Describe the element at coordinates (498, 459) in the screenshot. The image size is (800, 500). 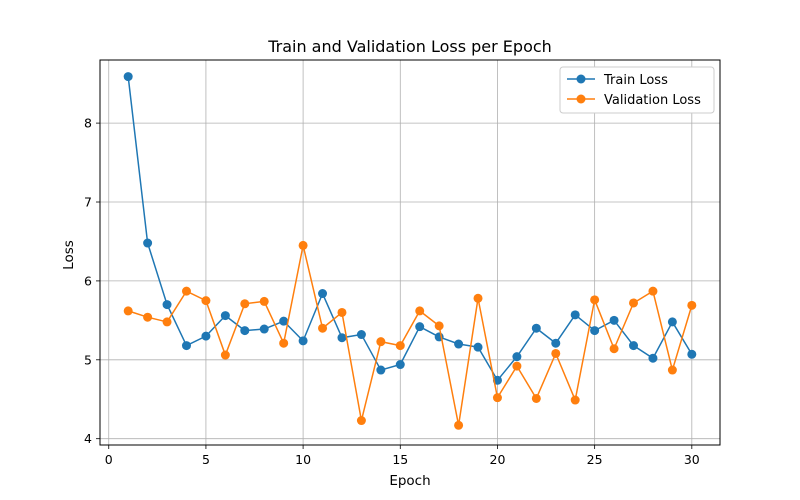
I see `x-tick-label: 20` at that location.